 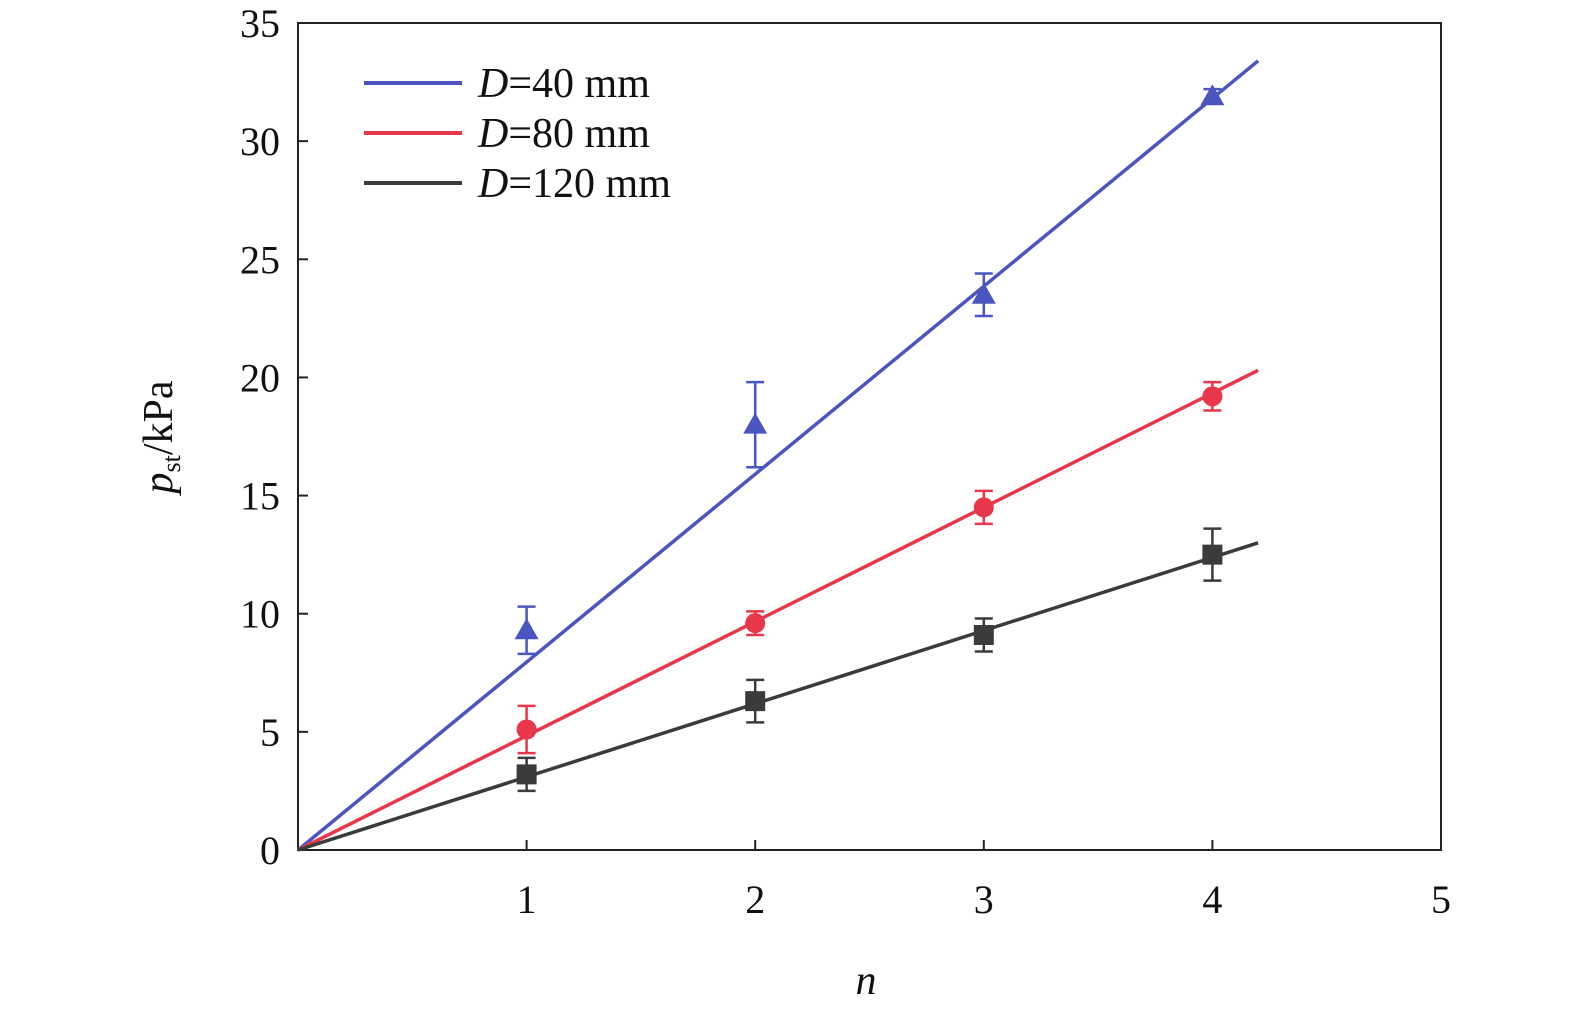 I want to click on legend: D=40 mmD=80 mmD=120 mm, so click(x=517, y=134).